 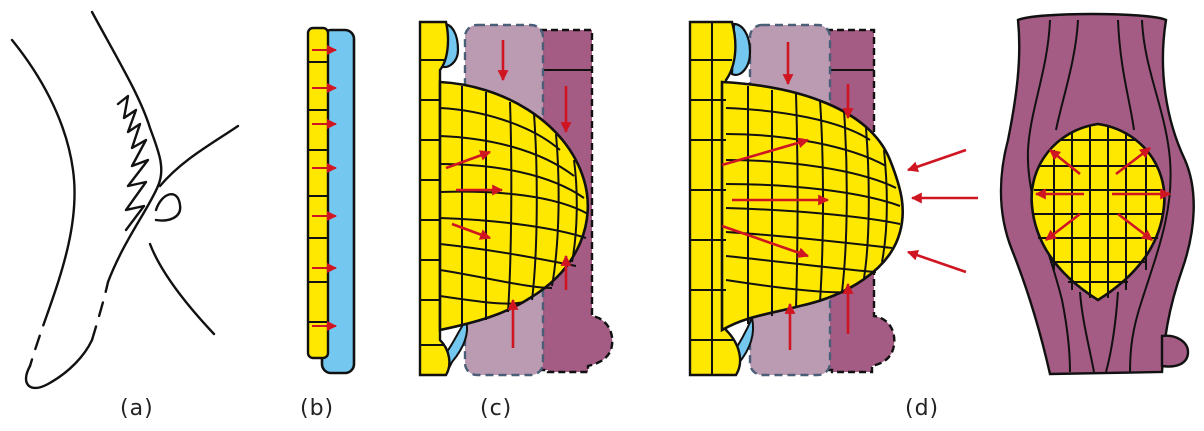 What do you see at coordinates (182, 289) in the screenshot?
I see `branch-lower` at bounding box center [182, 289].